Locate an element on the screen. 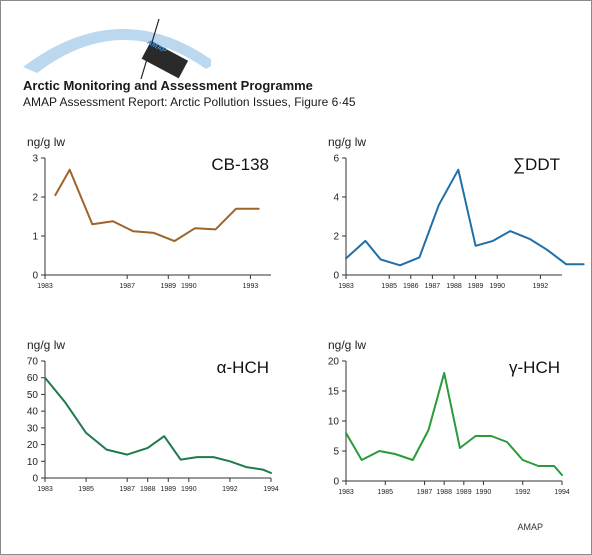  chart-title: α-HCH is located at coordinates (243, 367).